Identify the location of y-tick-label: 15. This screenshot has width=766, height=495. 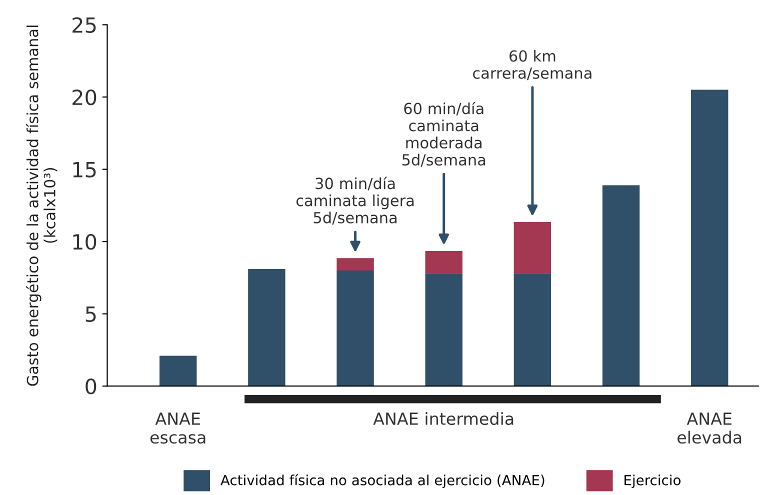
(84, 170).